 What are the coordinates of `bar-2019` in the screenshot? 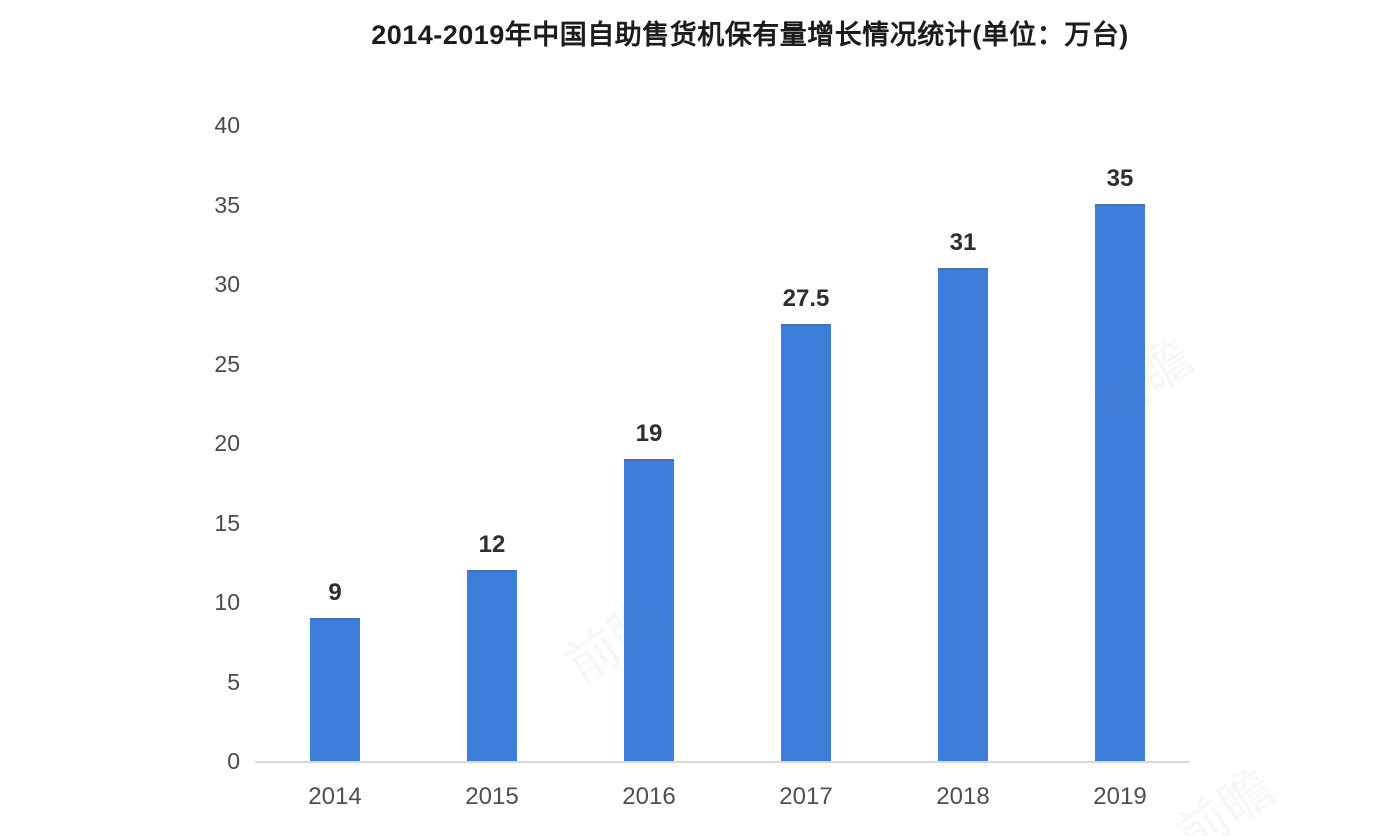 It's located at (1120, 482).